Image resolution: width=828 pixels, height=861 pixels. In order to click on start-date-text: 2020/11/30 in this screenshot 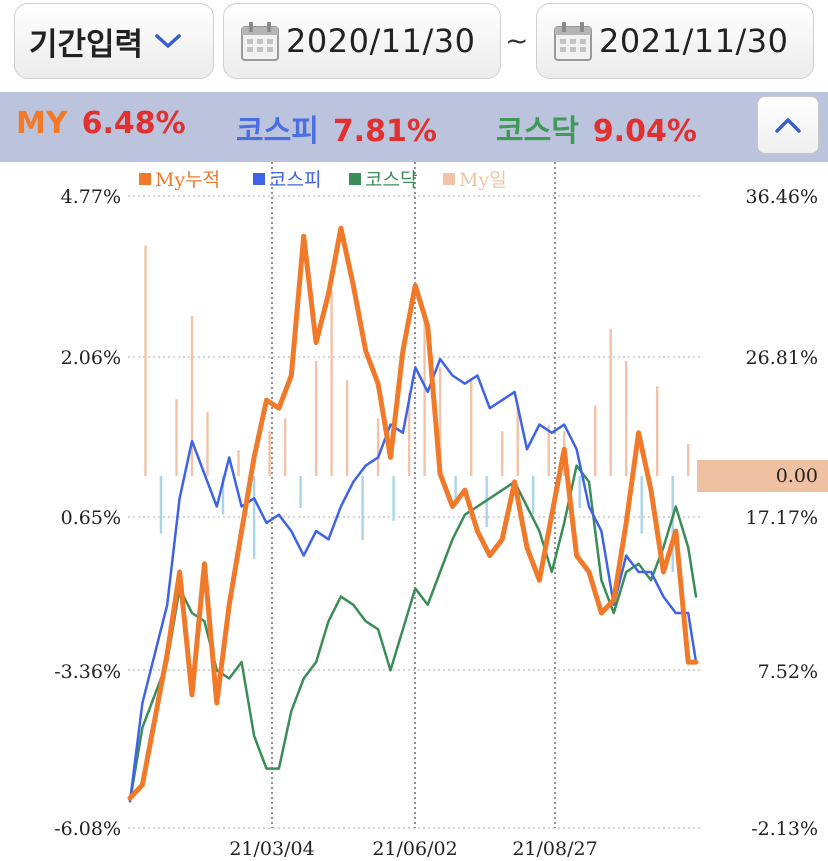, I will do `click(381, 41)`.